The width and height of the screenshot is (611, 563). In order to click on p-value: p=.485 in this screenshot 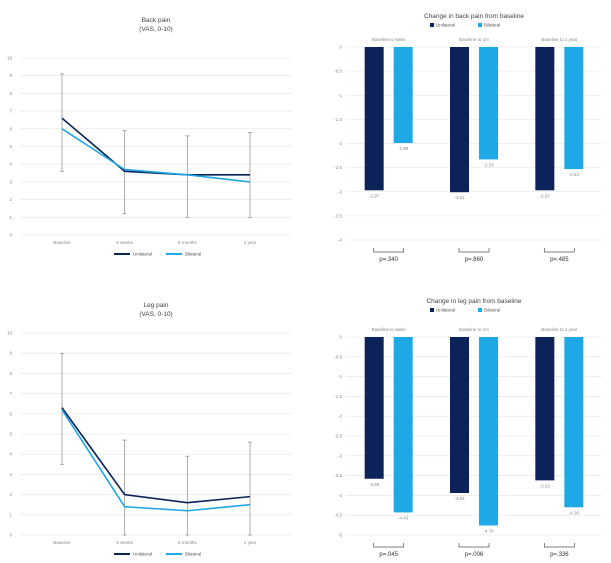, I will do `click(559, 260)`.